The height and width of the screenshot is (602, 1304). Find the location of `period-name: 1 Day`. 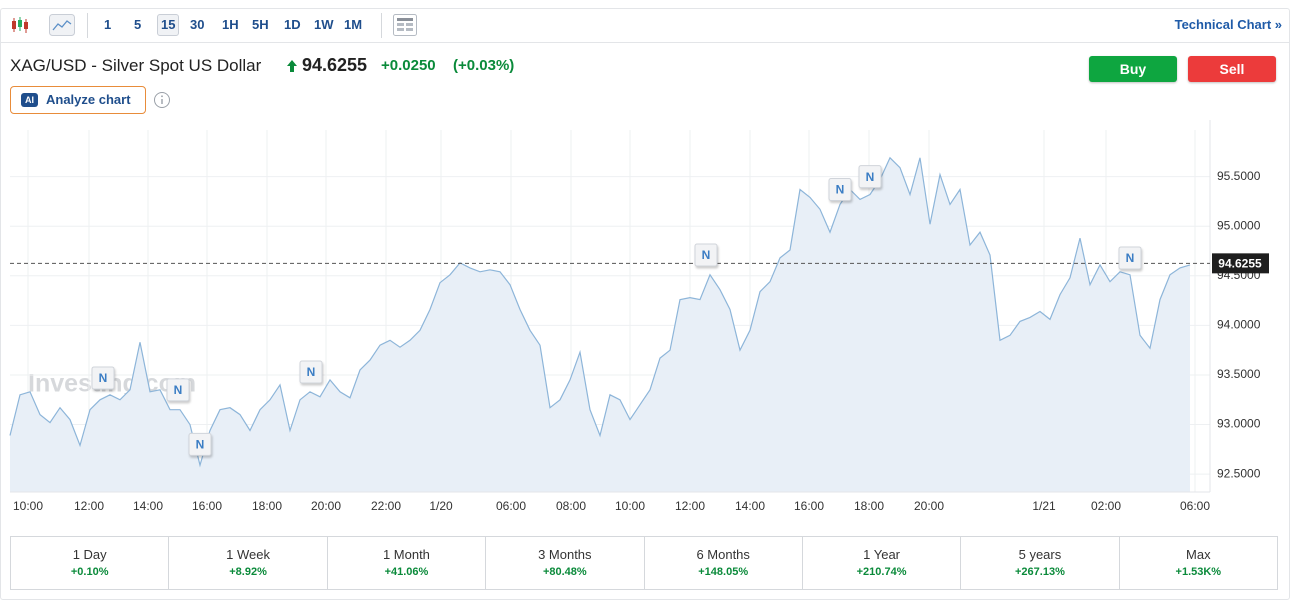

period-name: 1 Day is located at coordinates (89, 554).